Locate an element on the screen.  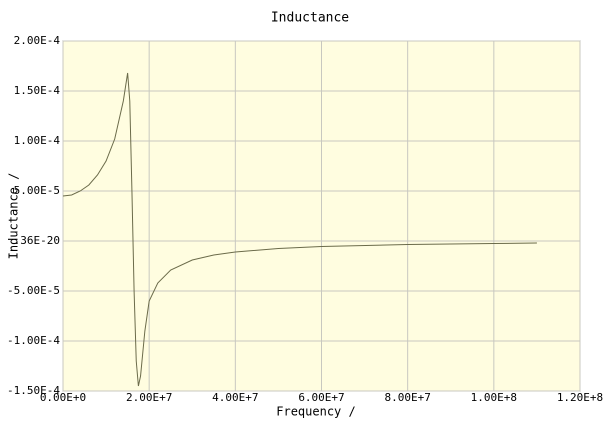
x-axis-label: Frequency / is located at coordinates (315, 412).